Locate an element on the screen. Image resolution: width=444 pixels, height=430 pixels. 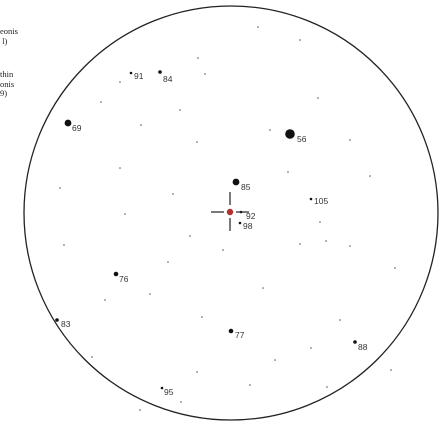
star-label-98: 98 is located at coordinates (248, 226).